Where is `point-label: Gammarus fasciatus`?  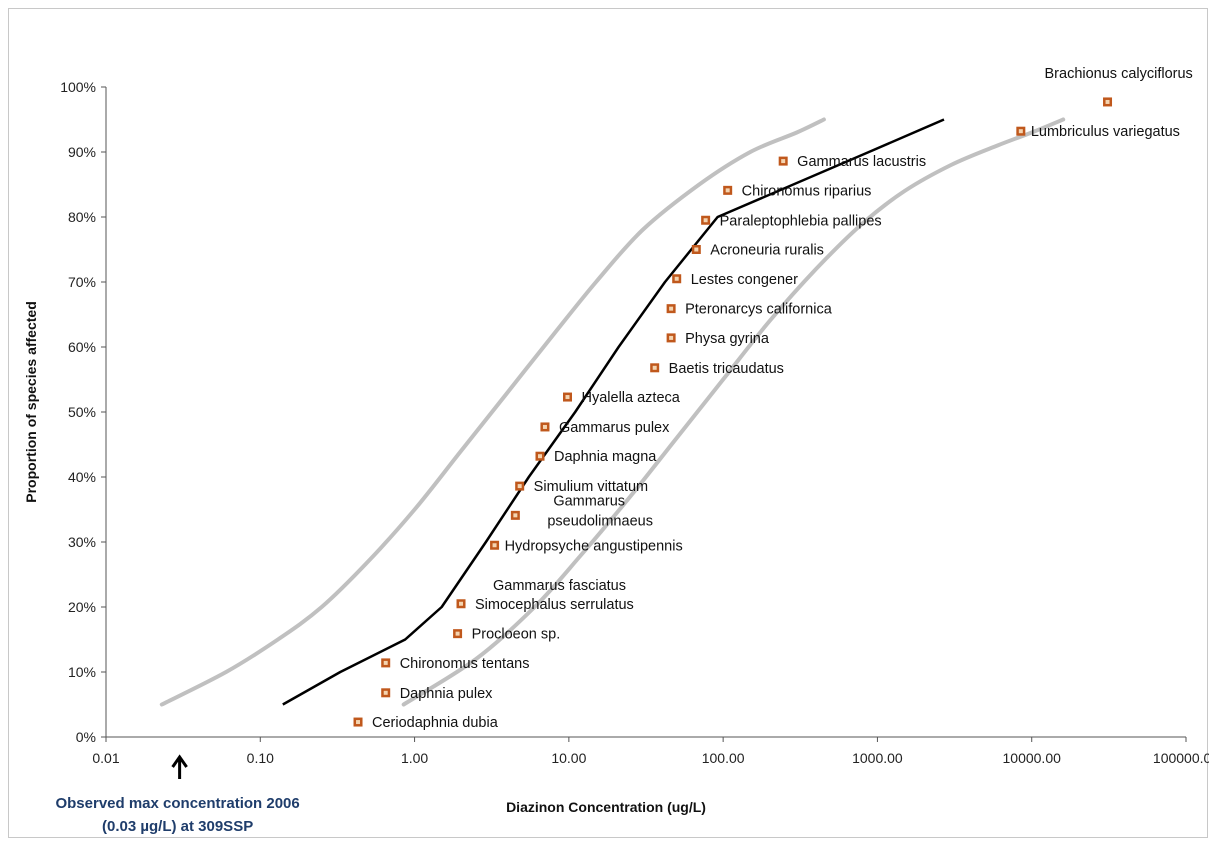 point-label: Gammarus fasciatus is located at coordinates (559, 586).